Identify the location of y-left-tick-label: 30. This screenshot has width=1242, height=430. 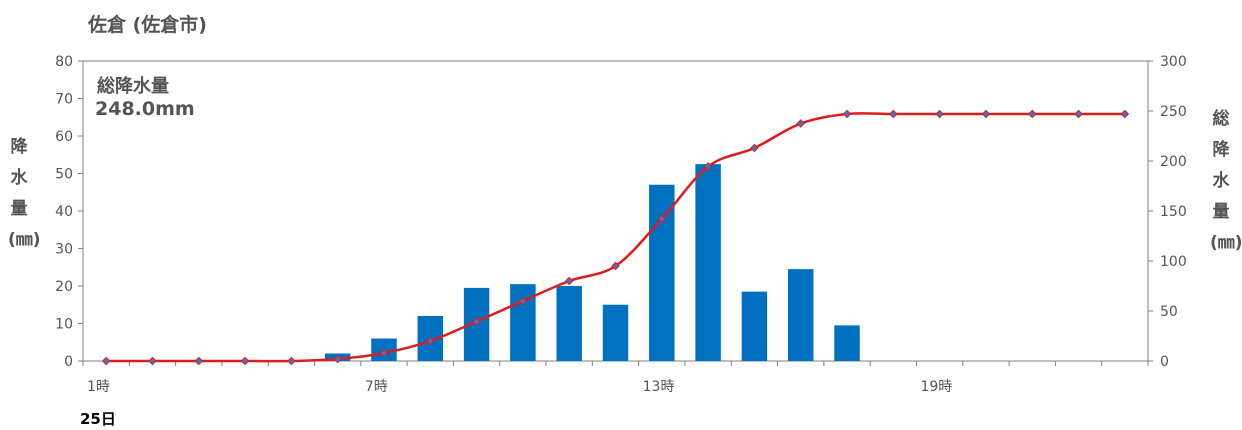
(64, 250).